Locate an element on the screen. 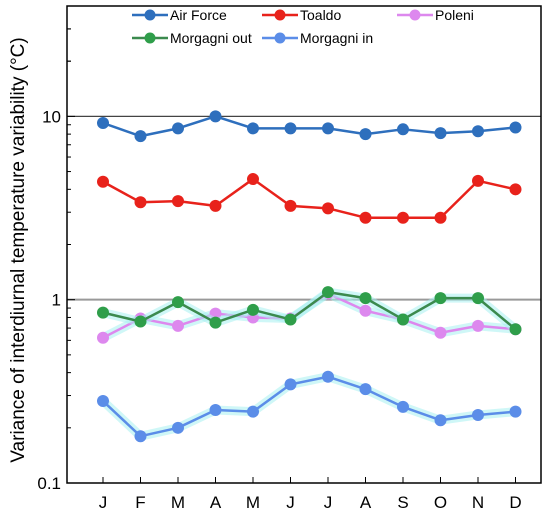 Image resolution: width=550 pixels, height=520 pixels. y-axis: 0.1 1 10 is located at coordinates (56, 249).